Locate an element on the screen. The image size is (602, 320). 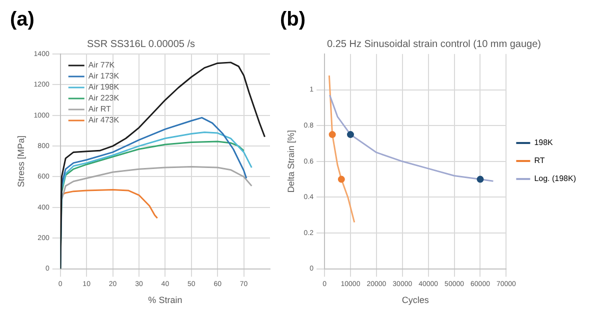
text: (b) is located at coordinates (293, 19).